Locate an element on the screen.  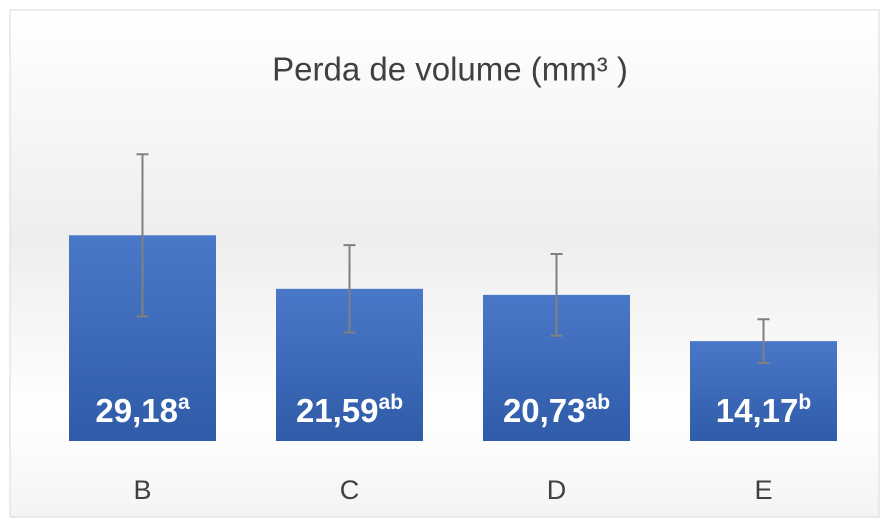
x-tick-label: B is located at coordinates (142, 490).